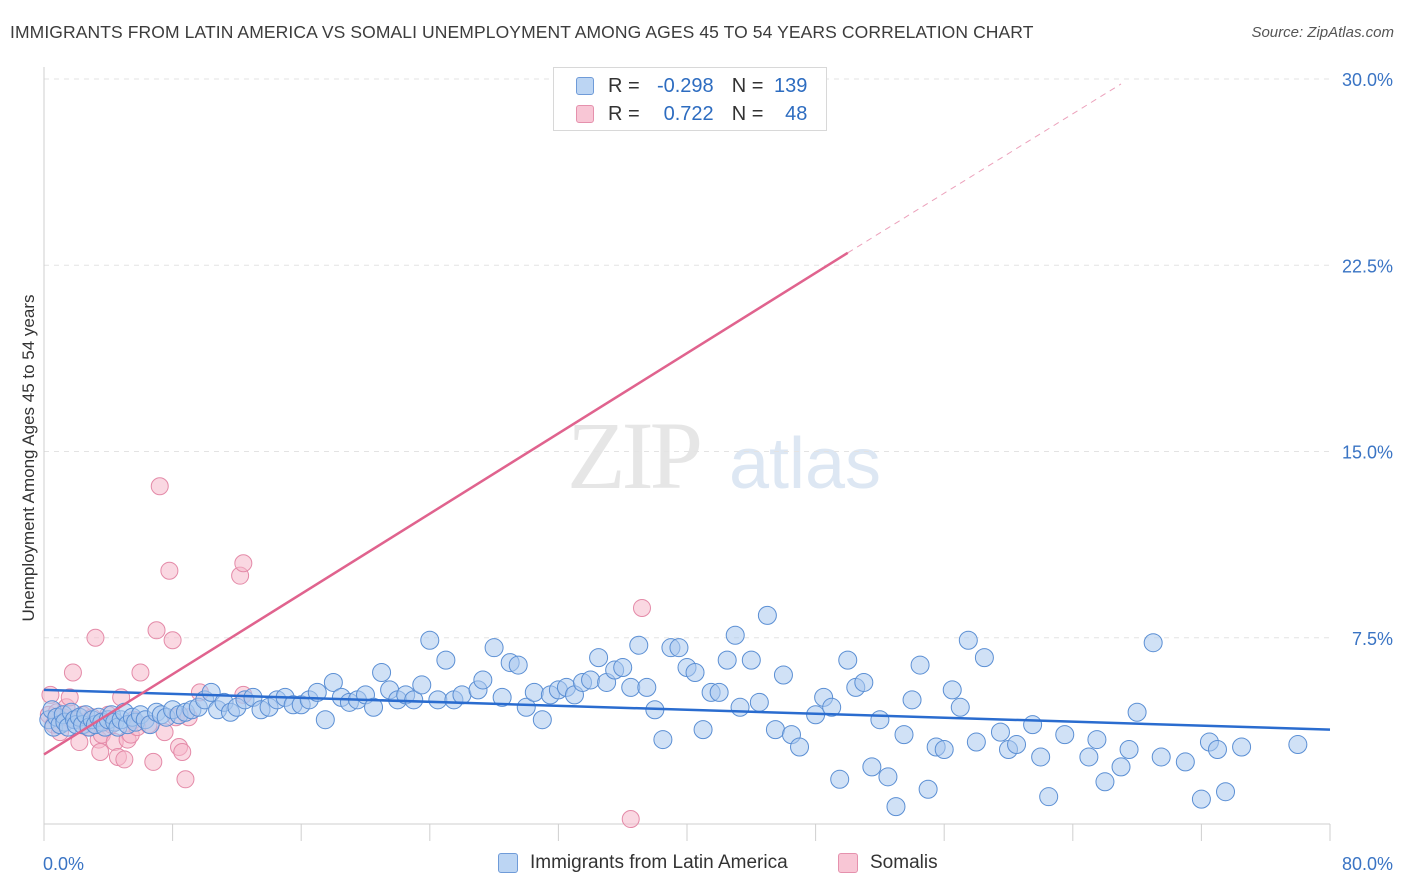 The width and height of the screenshot is (1406, 892). Describe the element at coordinates (848, 863) in the screenshot. I see `bottom-legend-swatch-pink` at that location.